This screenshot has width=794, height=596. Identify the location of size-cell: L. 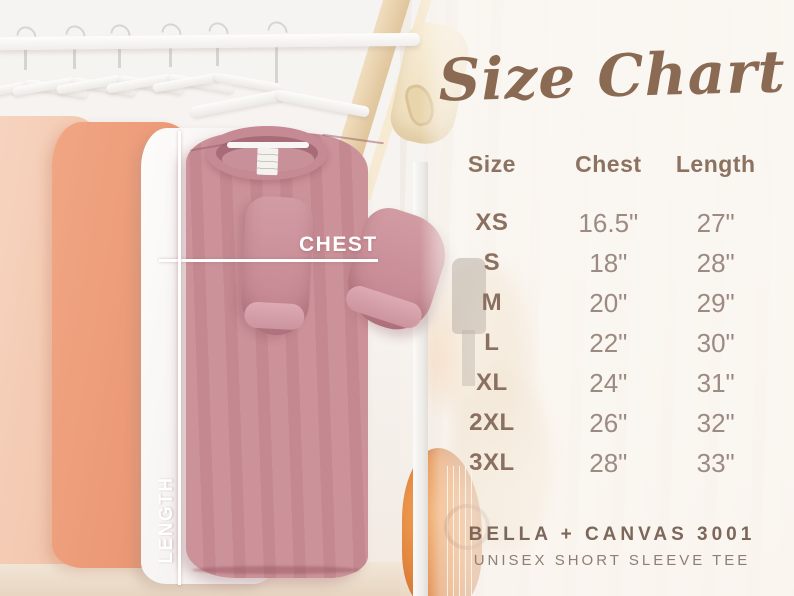
(492, 342).